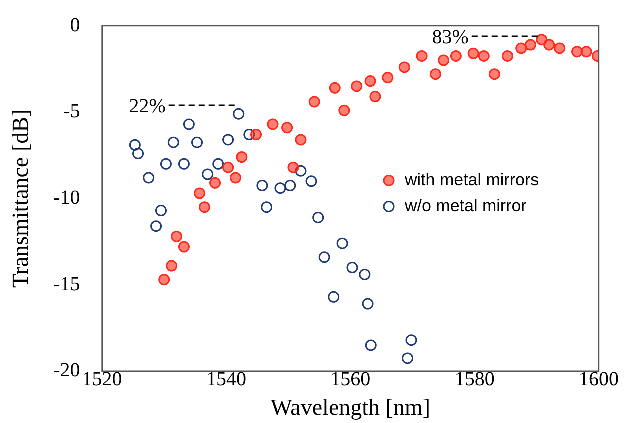 This screenshot has height=423, width=629. What do you see at coordinates (67, 284) in the screenshot?
I see `y-tick-label: -15` at bounding box center [67, 284].